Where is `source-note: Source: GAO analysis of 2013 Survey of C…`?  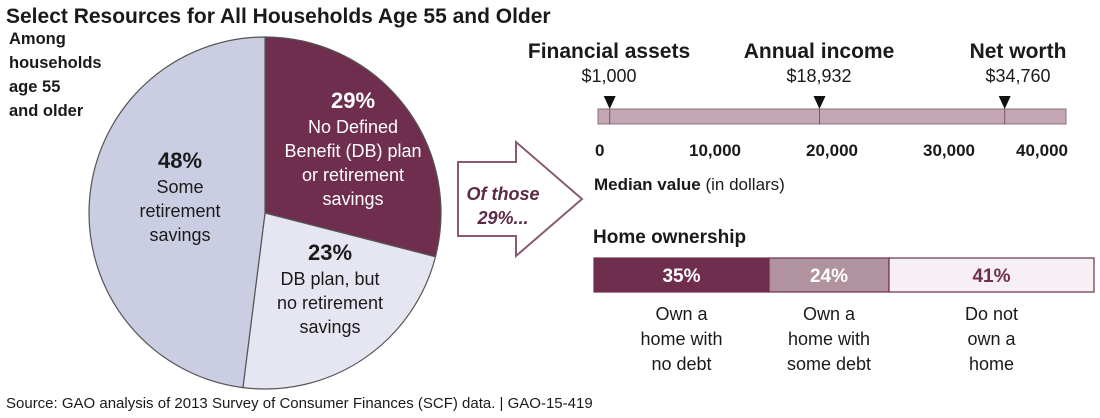
source-note: Source: GAO analysis of 2013 Survey of C… is located at coordinates (299, 403).